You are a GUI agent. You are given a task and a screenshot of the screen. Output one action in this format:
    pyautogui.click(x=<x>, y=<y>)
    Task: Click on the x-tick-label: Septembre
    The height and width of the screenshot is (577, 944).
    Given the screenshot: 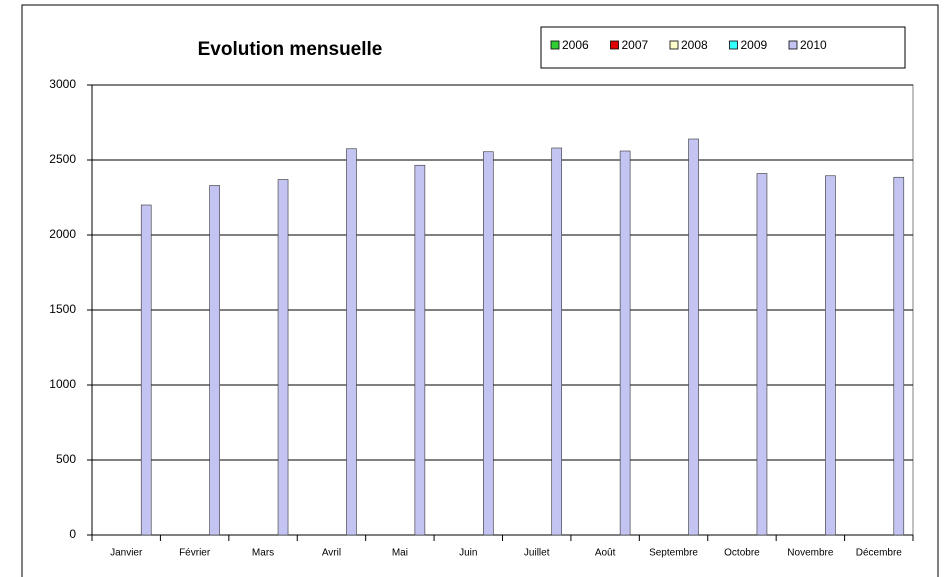 What is the action you would take?
    pyautogui.click(x=673, y=553)
    